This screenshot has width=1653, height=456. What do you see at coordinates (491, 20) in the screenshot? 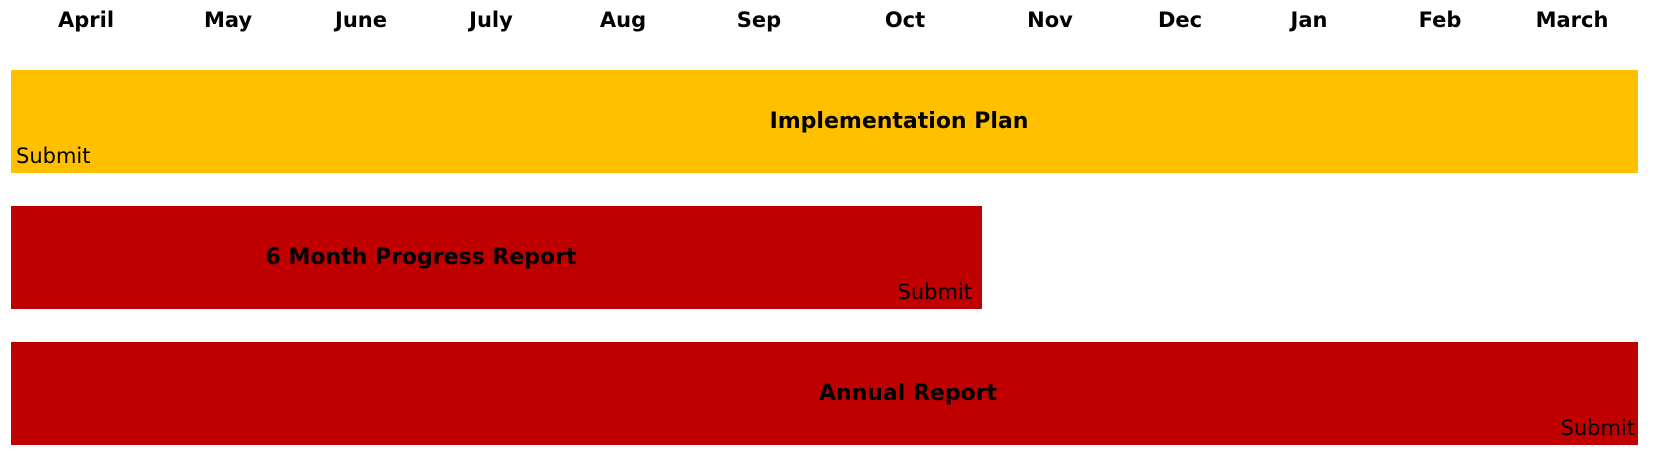
I see `month-label-july: July` at bounding box center [491, 20].